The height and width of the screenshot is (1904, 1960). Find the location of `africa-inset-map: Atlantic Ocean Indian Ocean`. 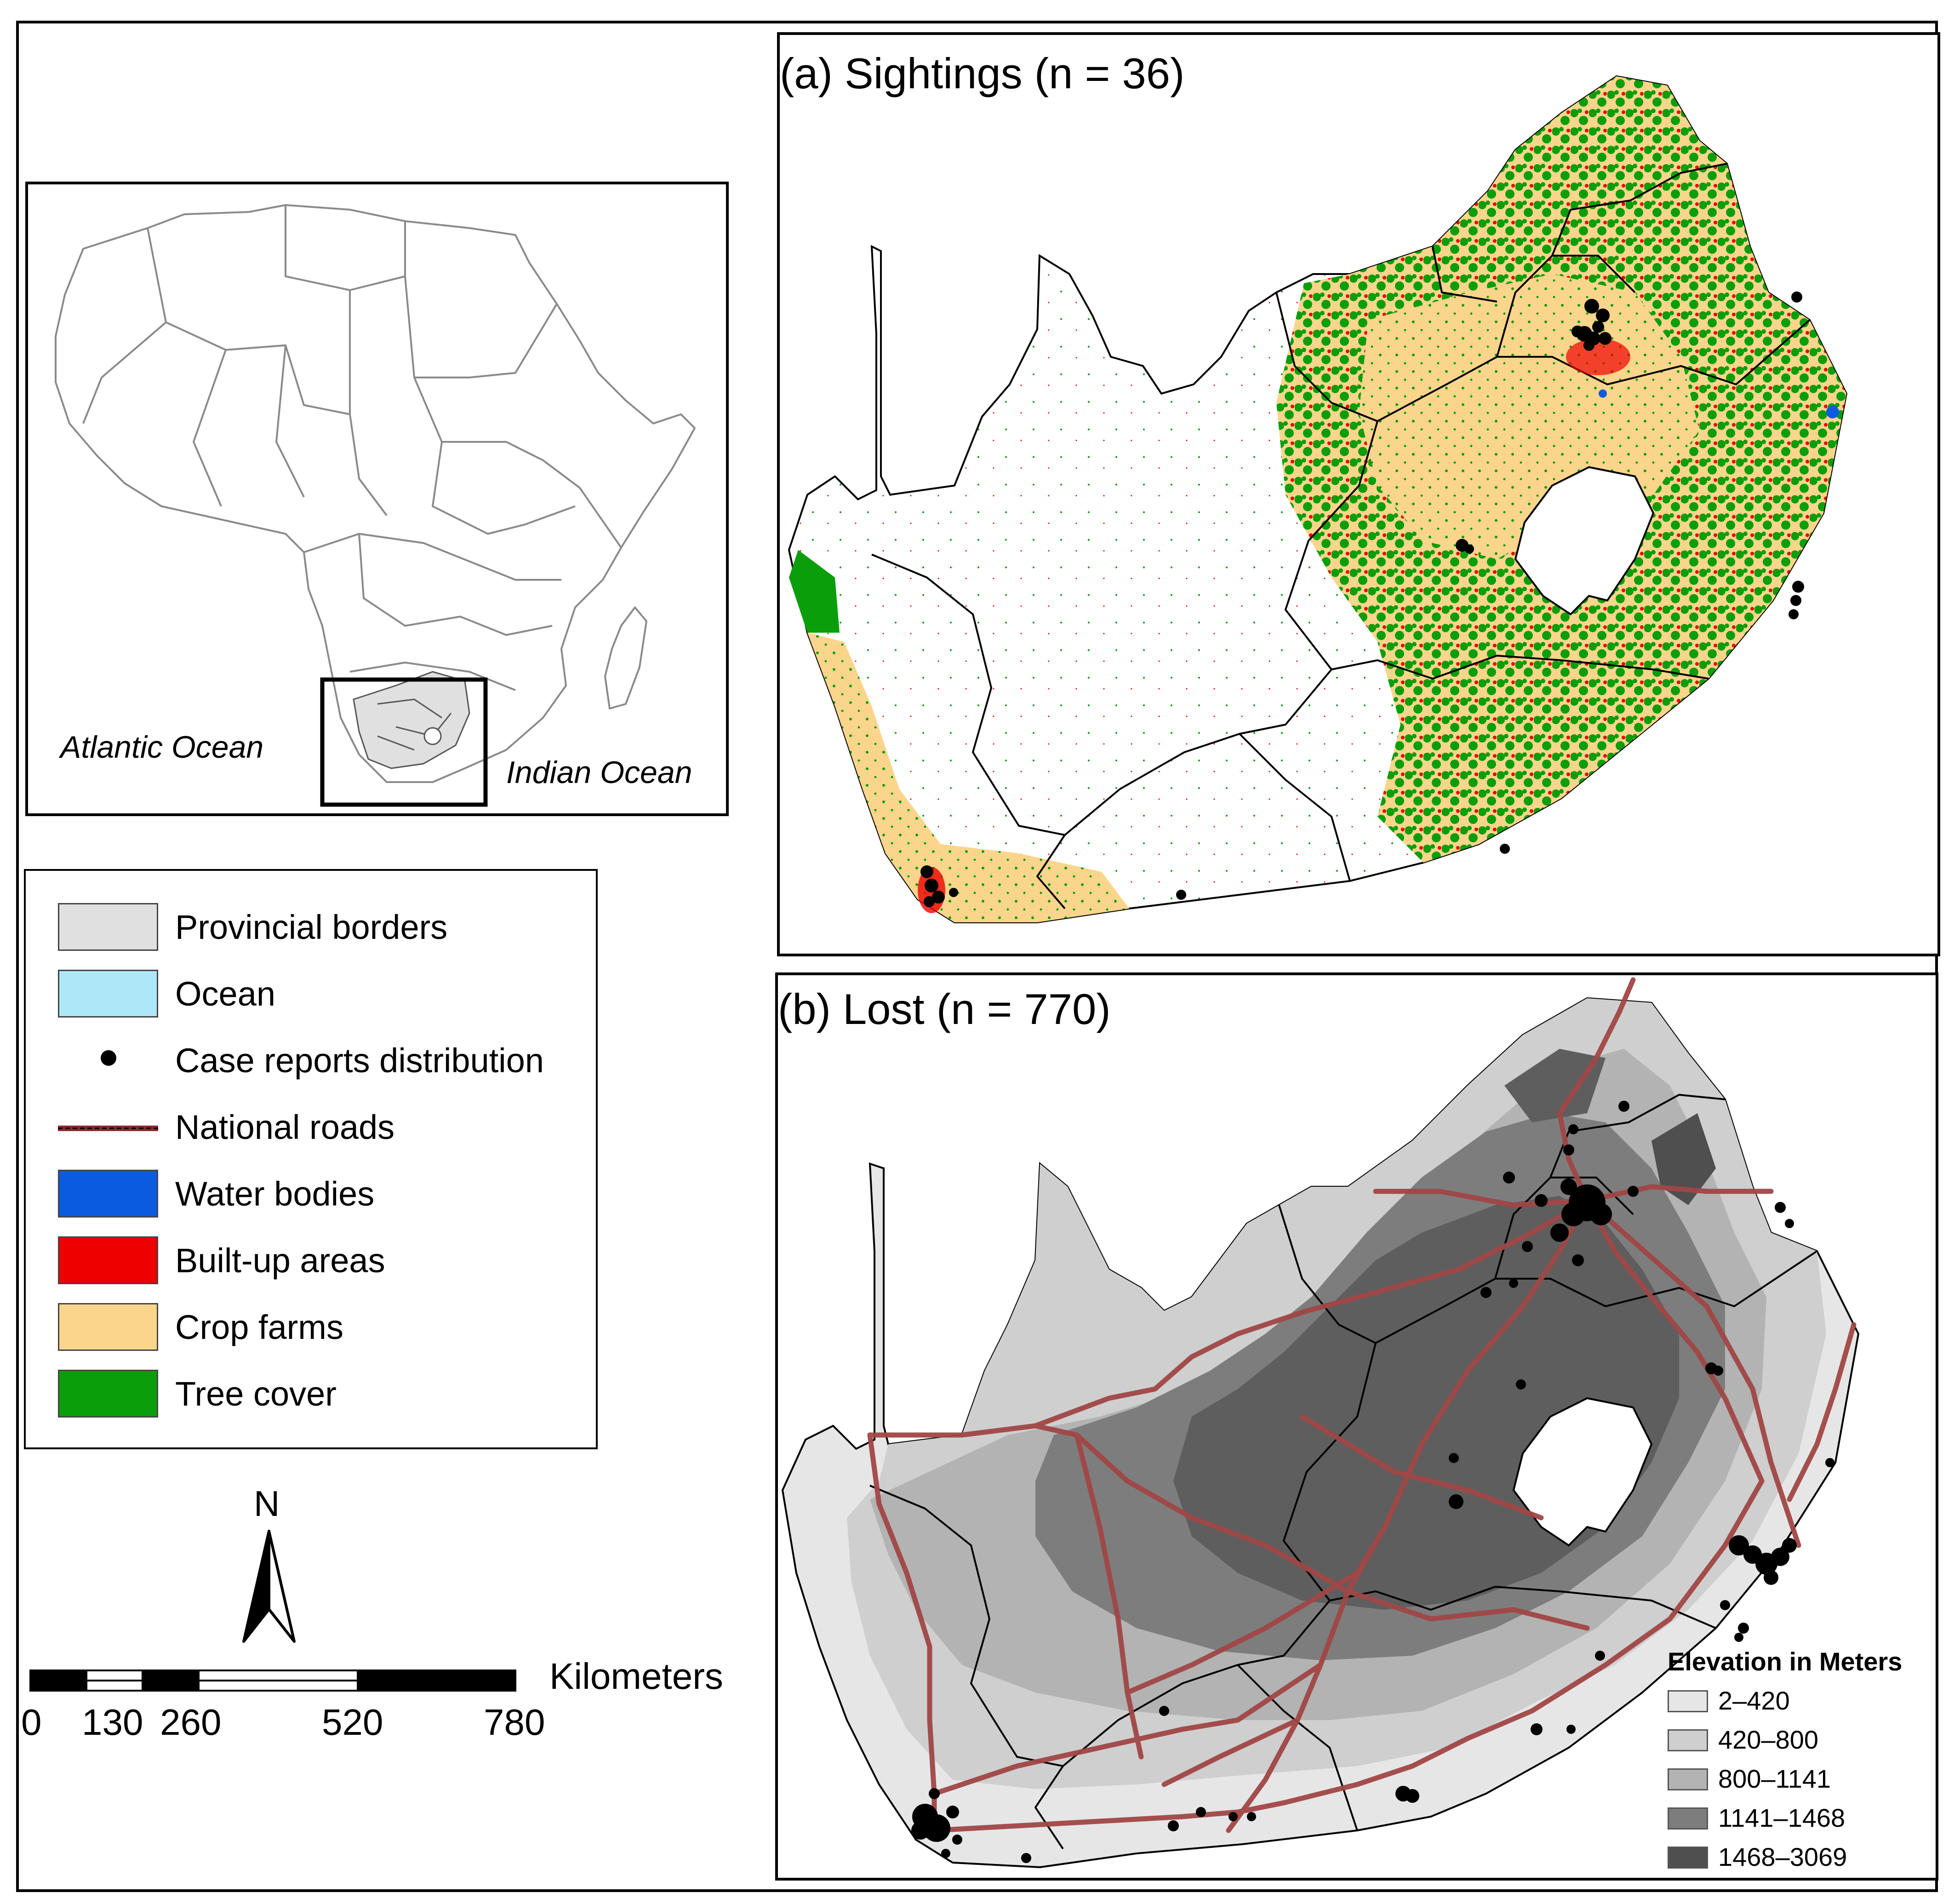

africa-inset-map: Atlantic Ocean Indian Ocean is located at coordinates (377, 499).